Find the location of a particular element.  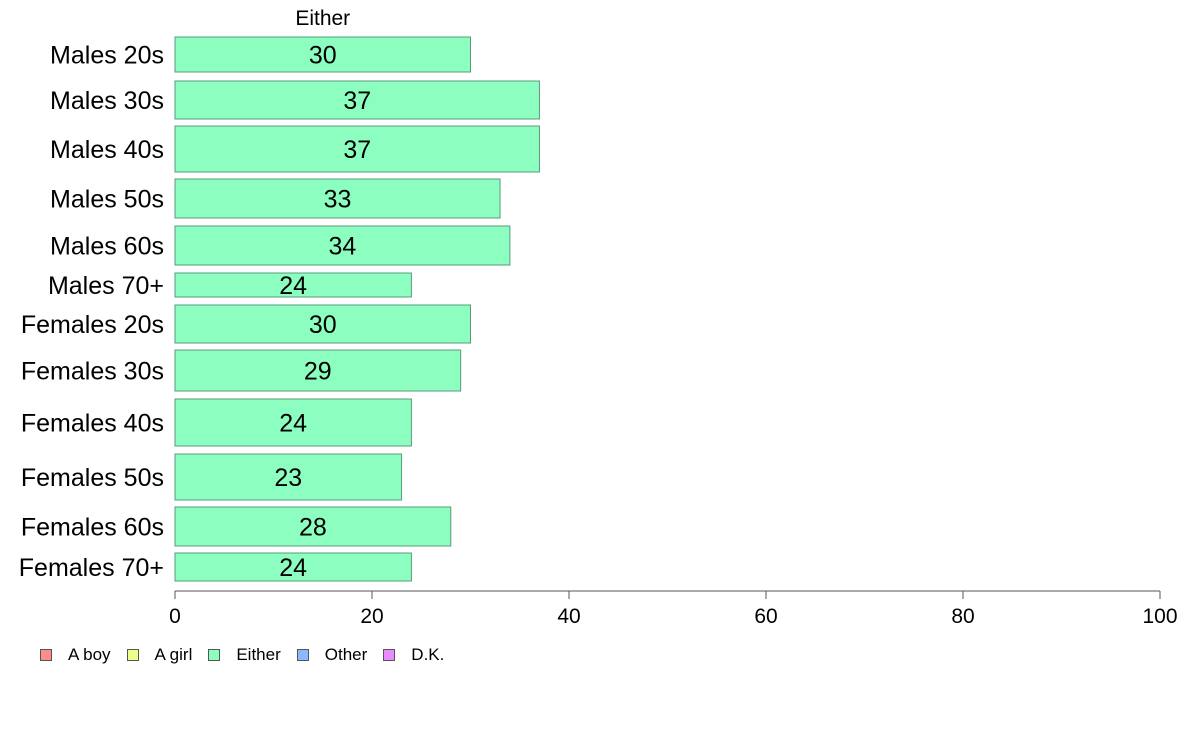

category-label: Males 40s is located at coordinates (107, 150).